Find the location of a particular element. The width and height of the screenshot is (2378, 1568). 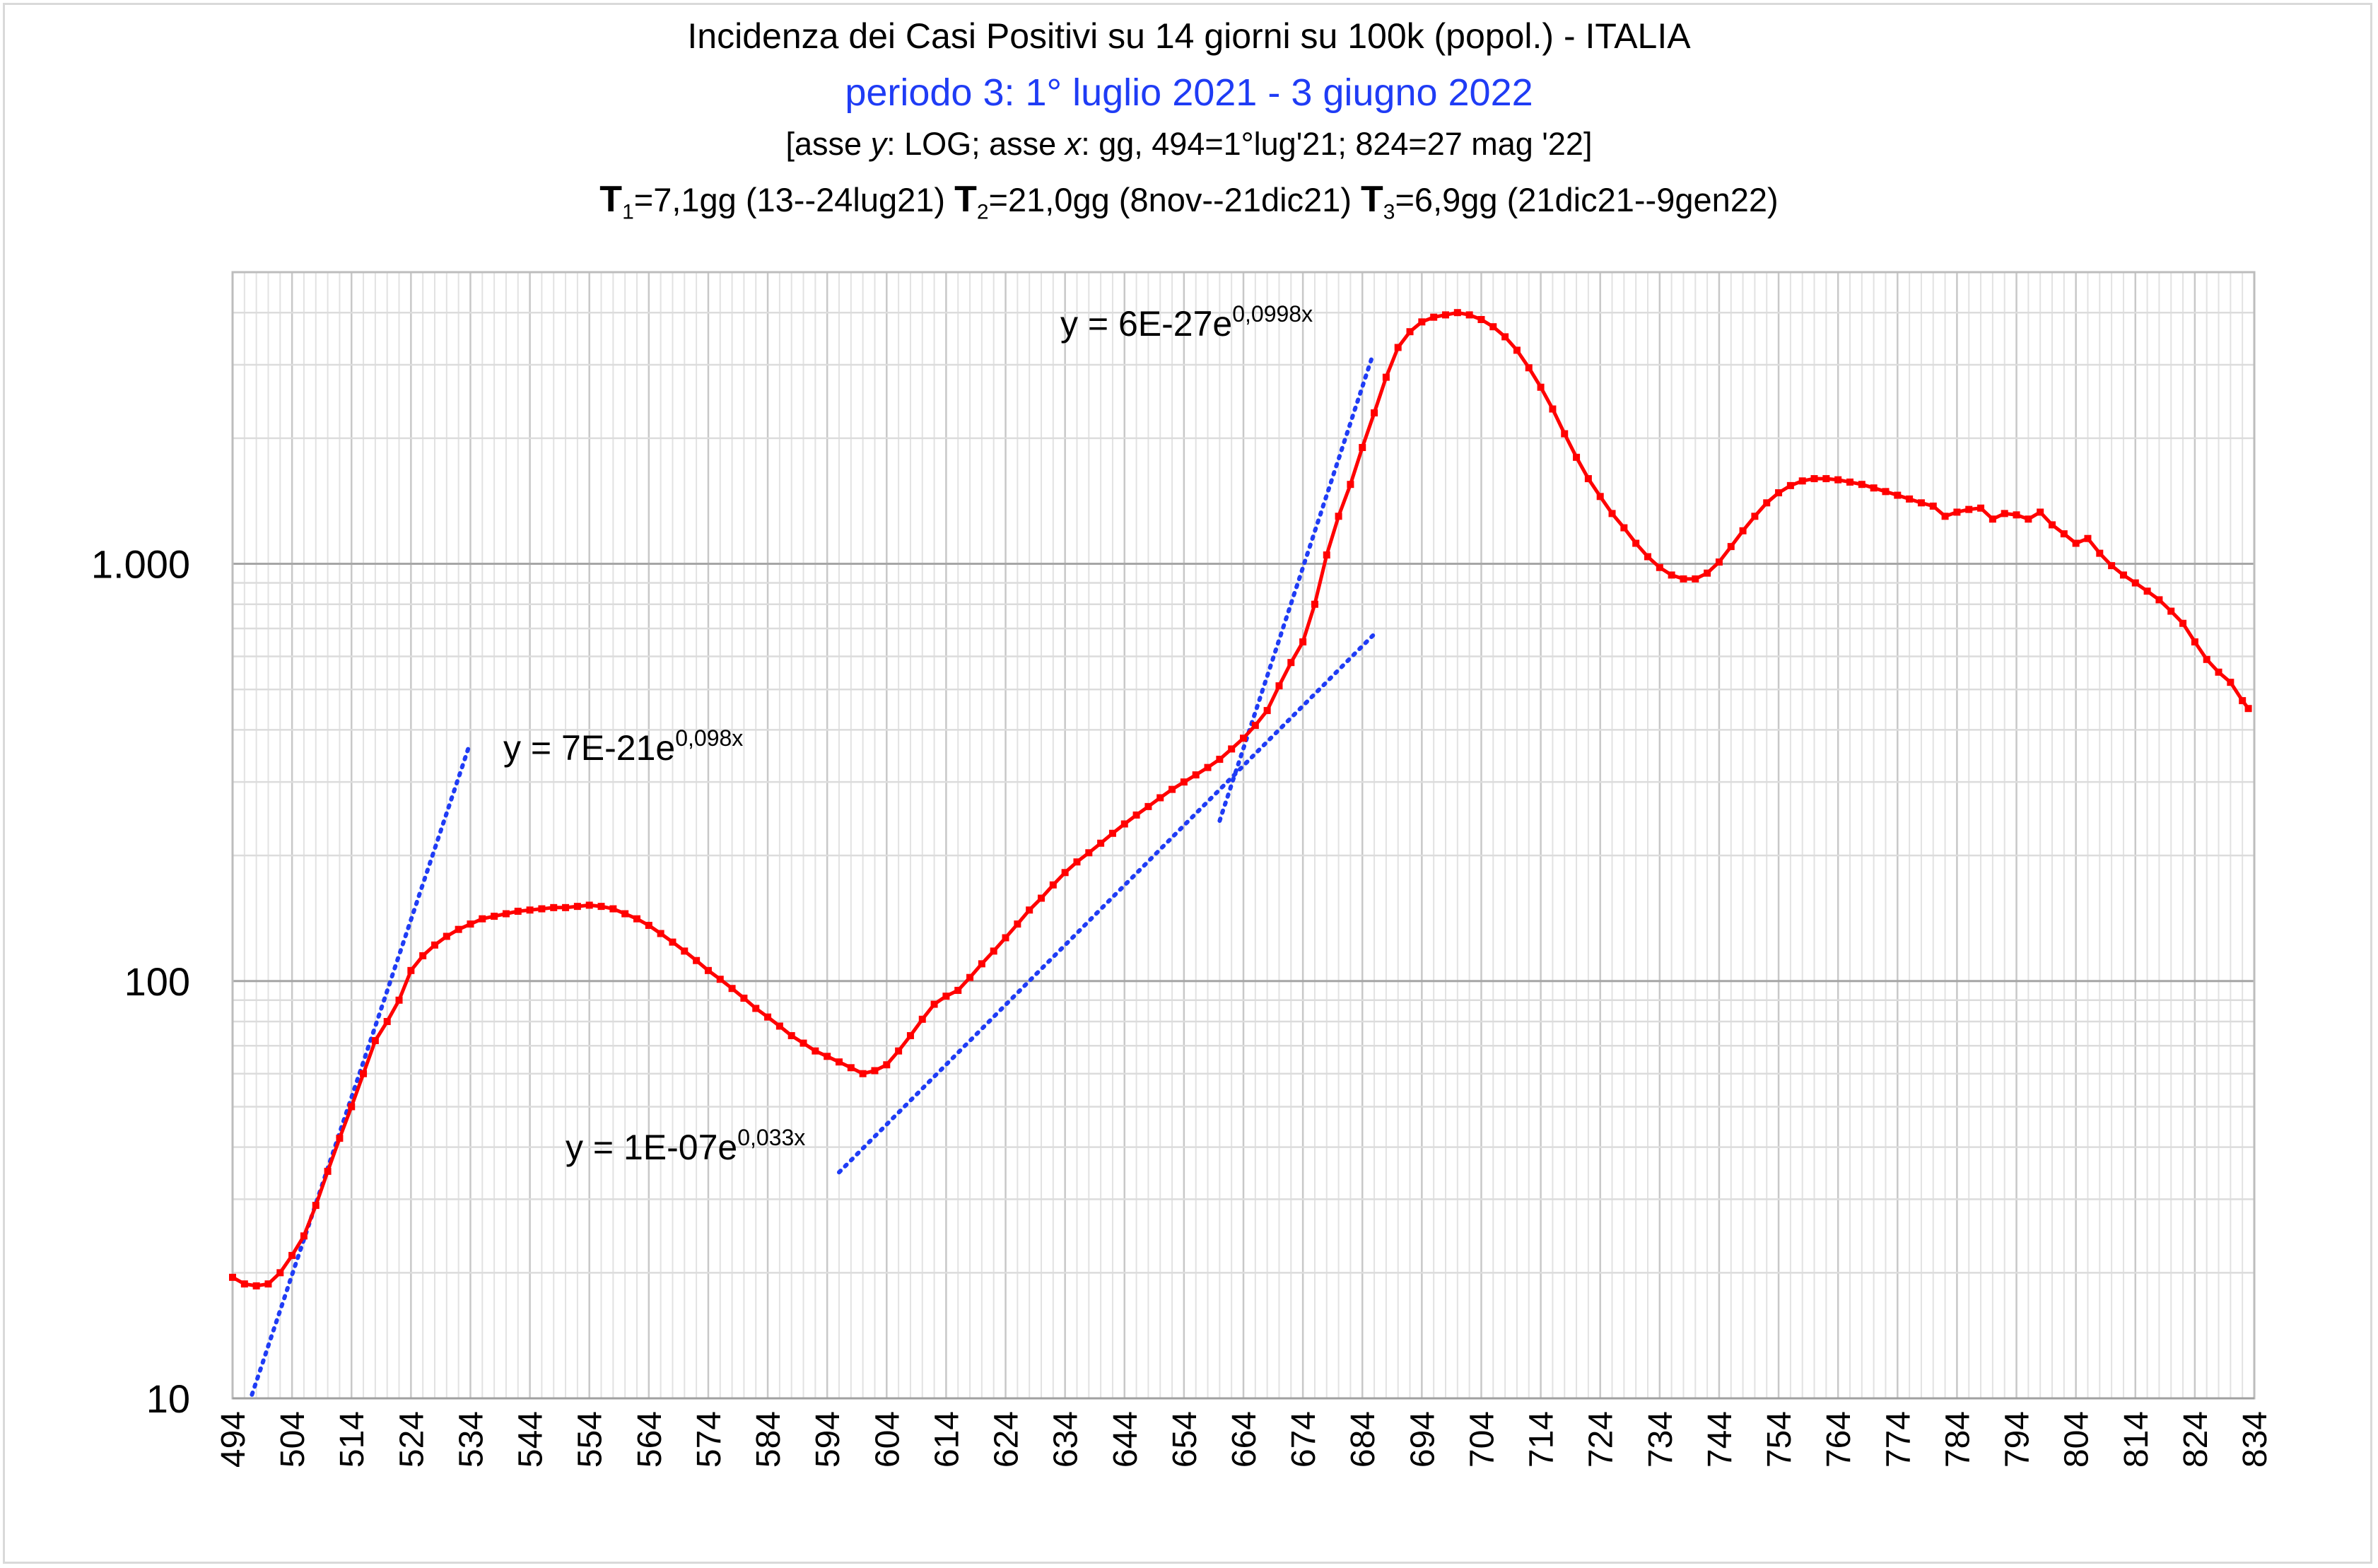

x-tick-label: 604 is located at coordinates (887, 1439).